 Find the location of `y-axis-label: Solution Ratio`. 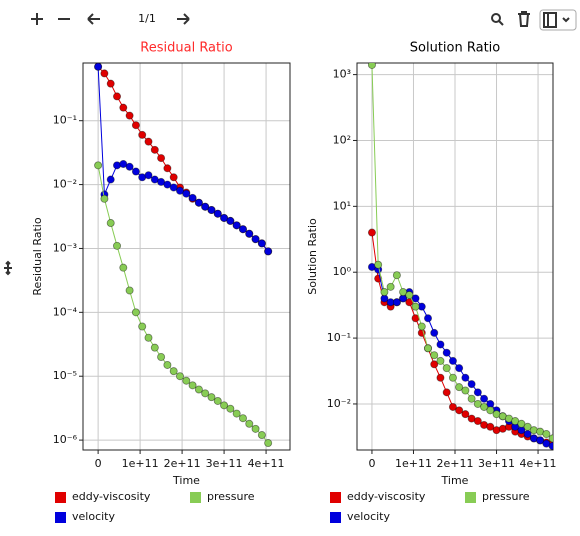

y-axis-label: Solution Ratio is located at coordinates (312, 256).